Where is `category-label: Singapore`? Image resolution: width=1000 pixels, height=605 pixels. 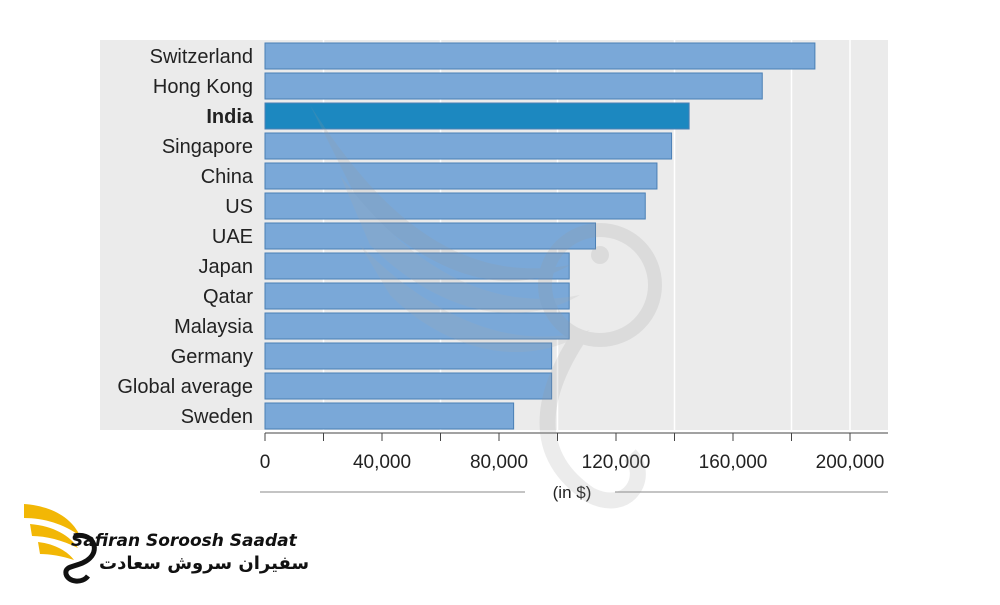 category-label: Singapore is located at coordinates (207, 147).